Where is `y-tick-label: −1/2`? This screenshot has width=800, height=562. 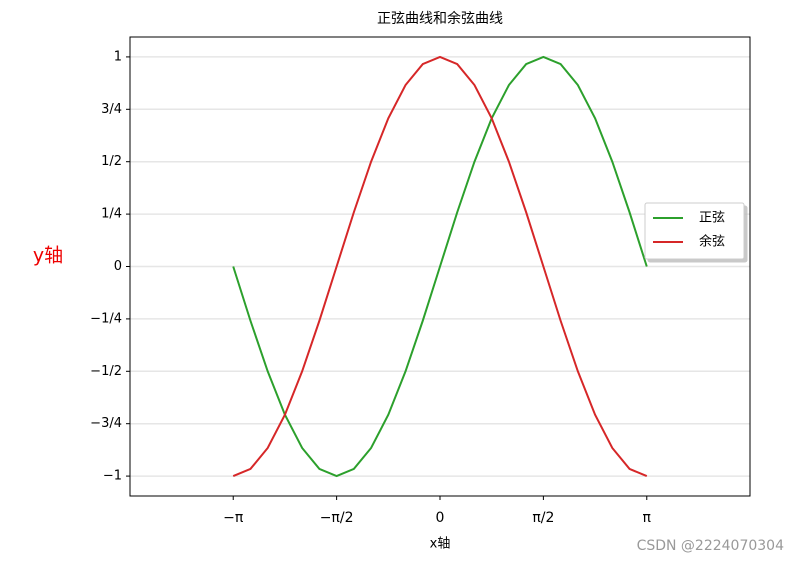 y-tick-label: −1/2 is located at coordinates (106, 371).